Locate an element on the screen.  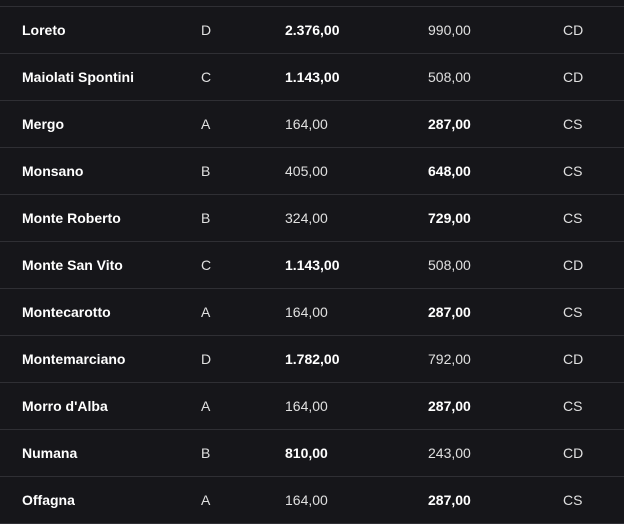
table-row: Mergo A 164,00 287,00 CS is located at coordinates (312, 124).